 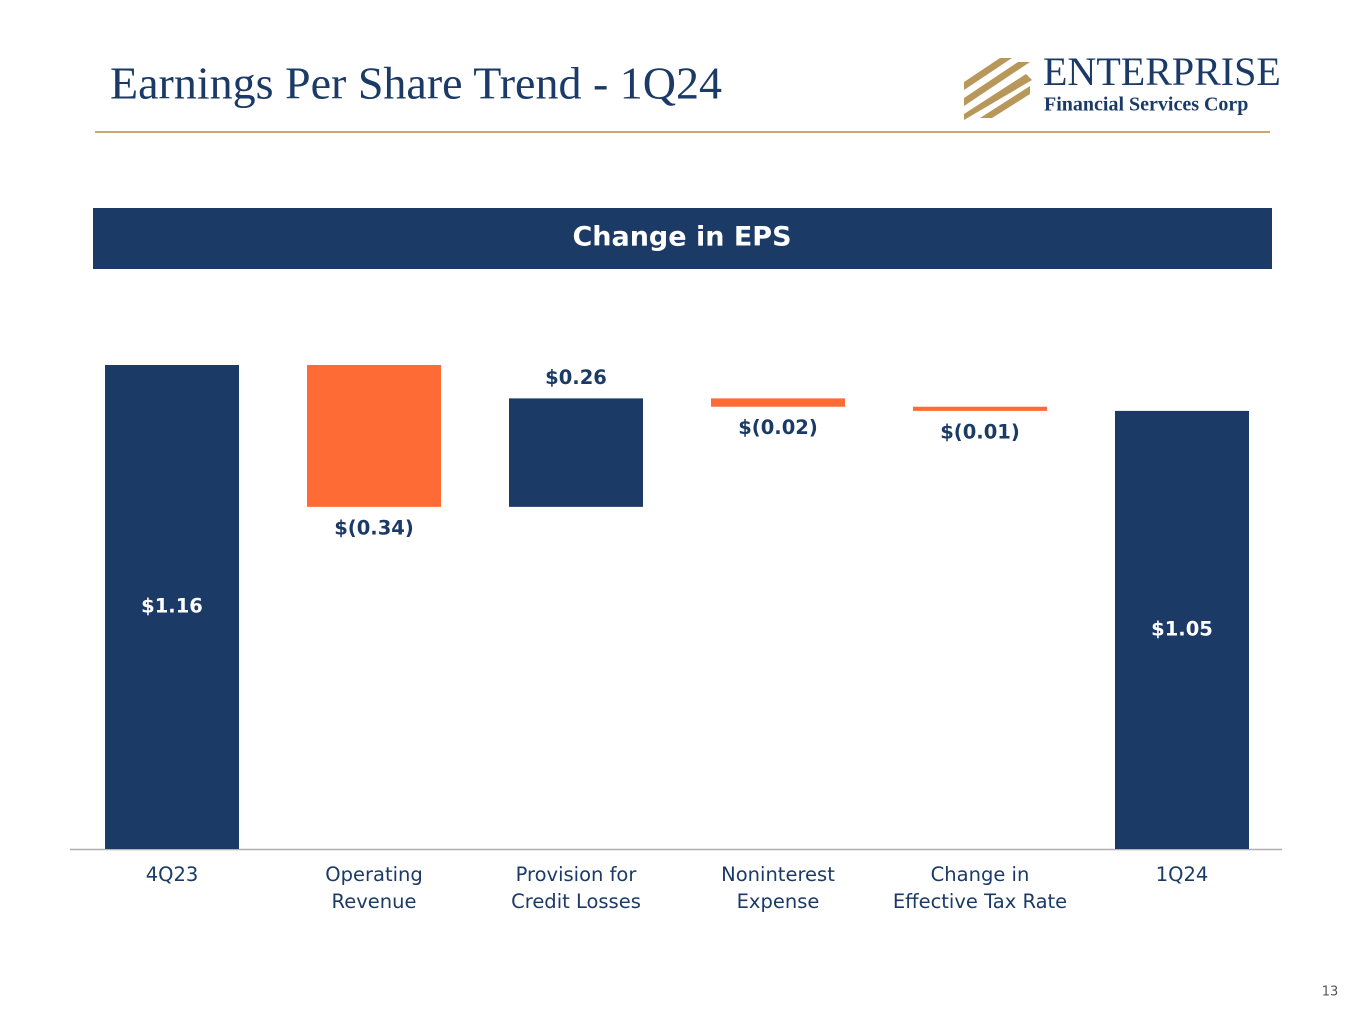 I want to click on x-tick-label: Change in Effective Tax Rate, so click(x=980, y=888).